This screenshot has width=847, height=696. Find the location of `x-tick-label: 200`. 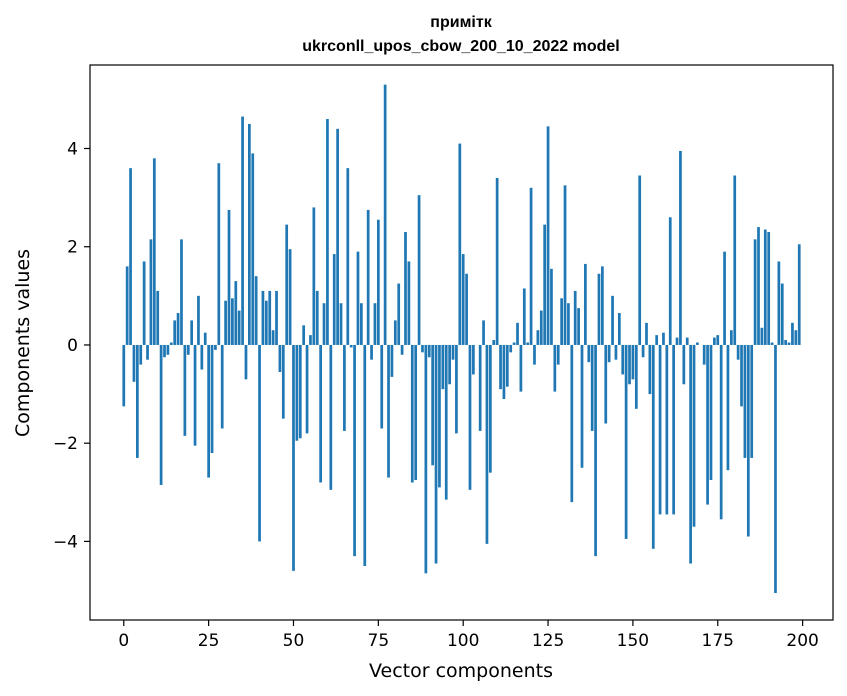

x-tick-label: 200 is located at coordinates (802, 641).